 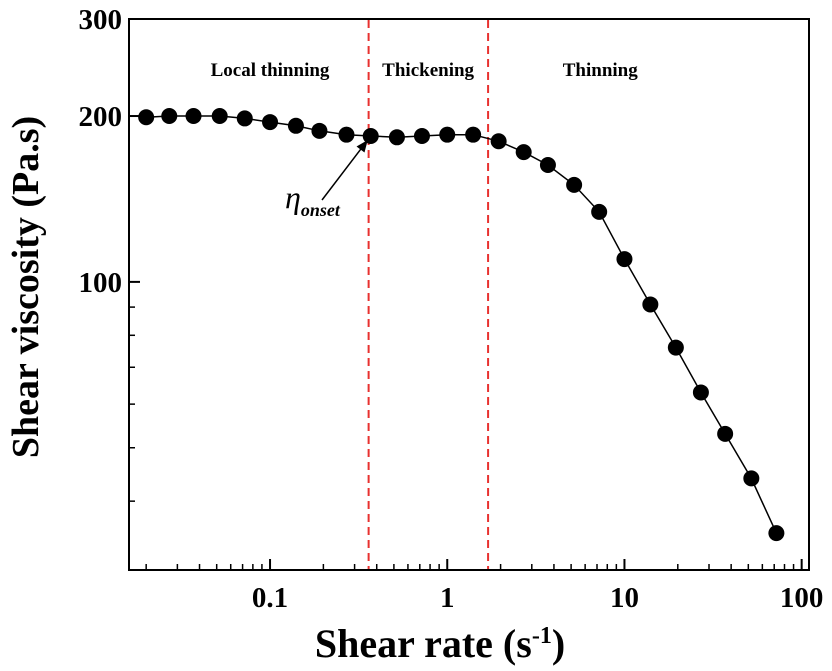 I want to click on eta-onset-annotation: ηonset, so click(x=313, y=199).